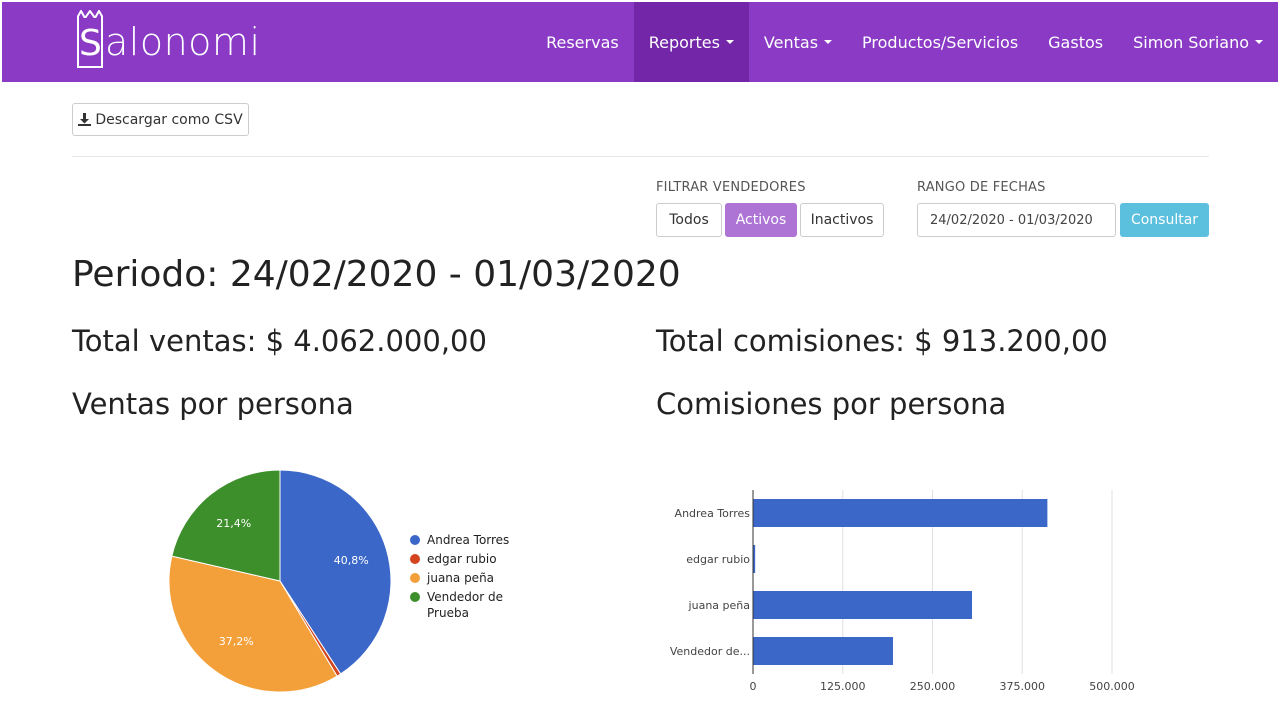  Describe the element at coordinates (351, 560) in the screenshot. I see `pie-data-label: 40,8%` at that location.